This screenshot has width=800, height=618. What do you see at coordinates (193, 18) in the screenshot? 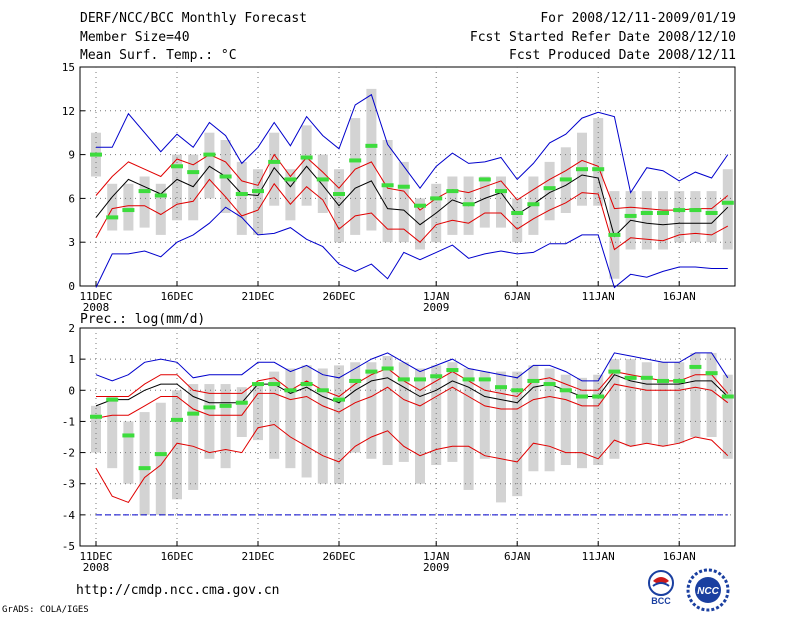
I see `chart-title: DERF/NCC/BCC Monthly Forecast` at bounding box center [193, 18].